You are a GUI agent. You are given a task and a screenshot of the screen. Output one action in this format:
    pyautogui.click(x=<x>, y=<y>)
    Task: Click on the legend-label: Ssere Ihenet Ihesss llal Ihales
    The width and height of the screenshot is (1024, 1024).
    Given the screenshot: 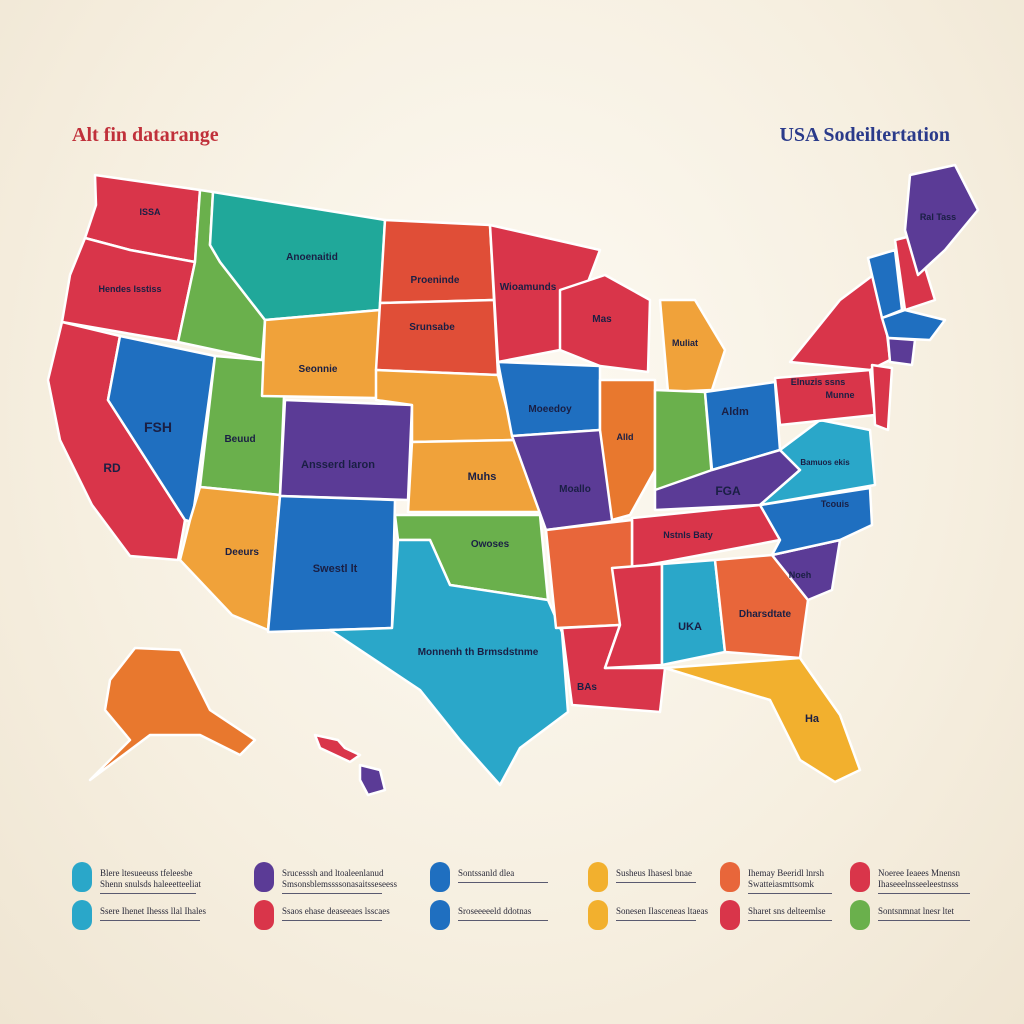 What is the action you would take?
    pyautogui.click(x=153, y=911)
    